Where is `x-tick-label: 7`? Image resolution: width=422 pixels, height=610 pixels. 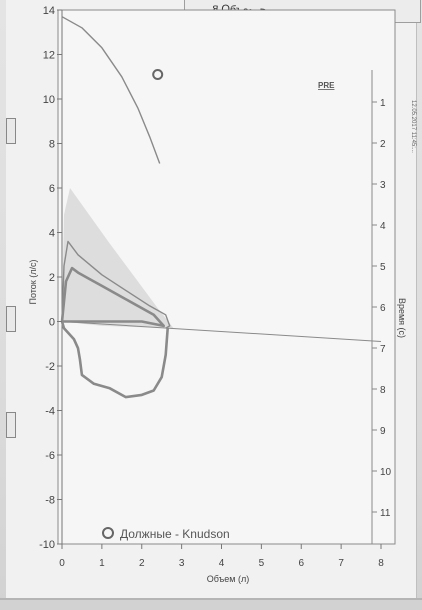 x-tick-label: 7 is located at coordinates (341, 563).